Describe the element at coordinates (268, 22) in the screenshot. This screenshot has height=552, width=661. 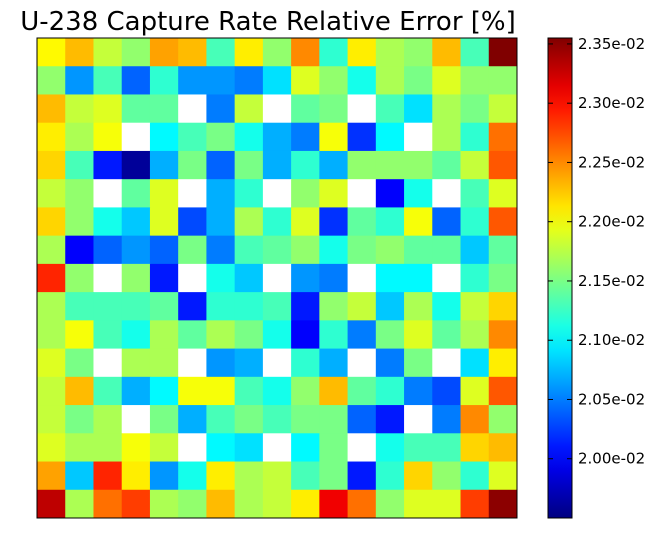
I see `chart-title: U-238 Capture Rate Relative Error [%]` at that location.